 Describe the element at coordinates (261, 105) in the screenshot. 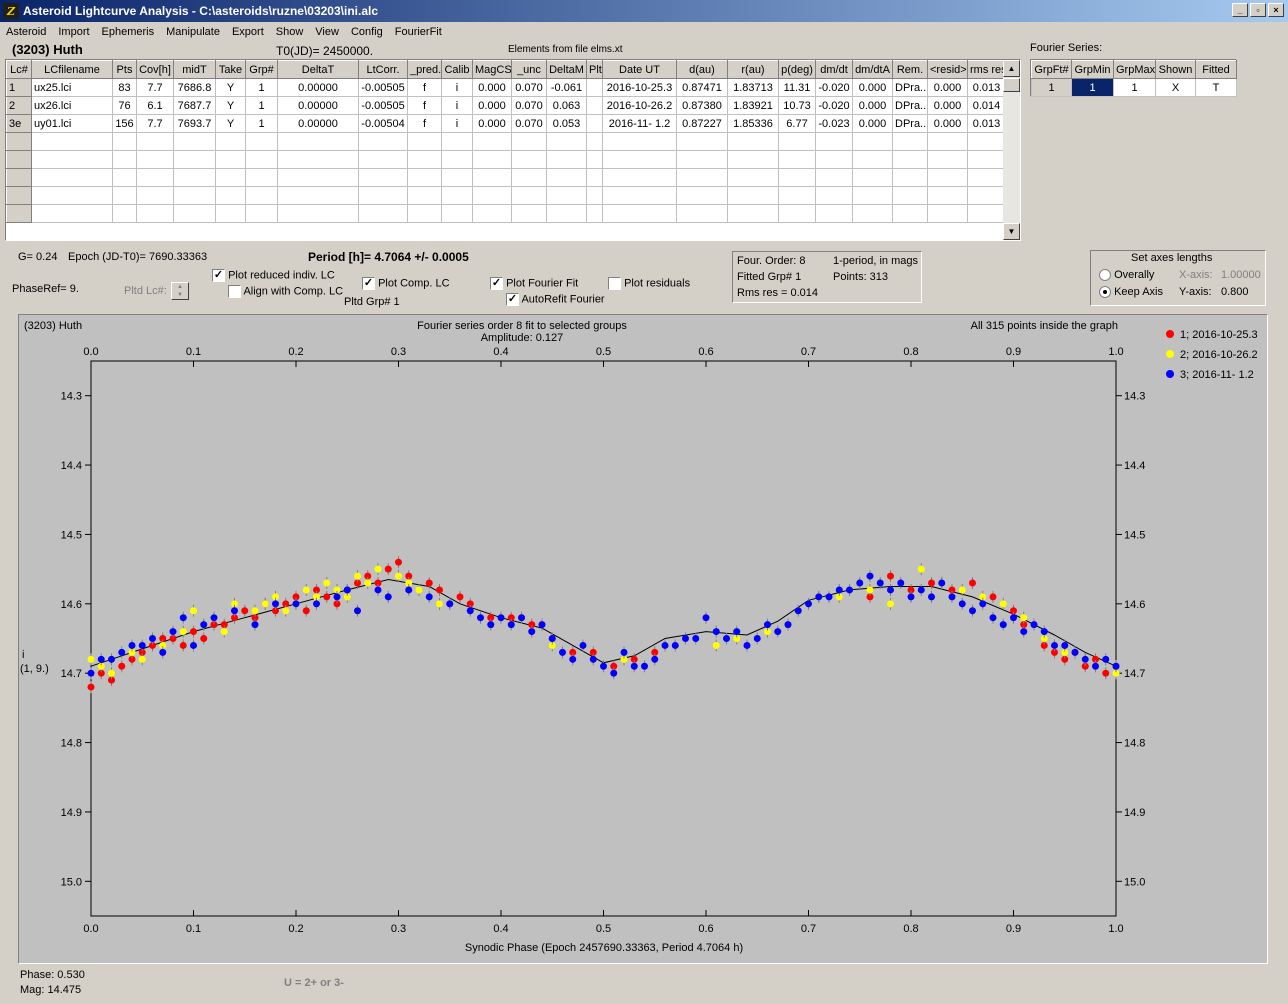

I see `table-cell: 1` at that location.